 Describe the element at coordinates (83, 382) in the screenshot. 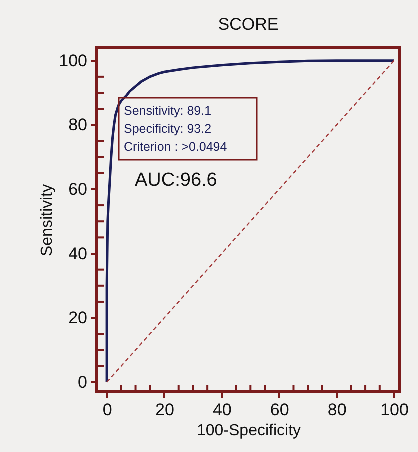

I see `y-tick-label: 0` at that location.